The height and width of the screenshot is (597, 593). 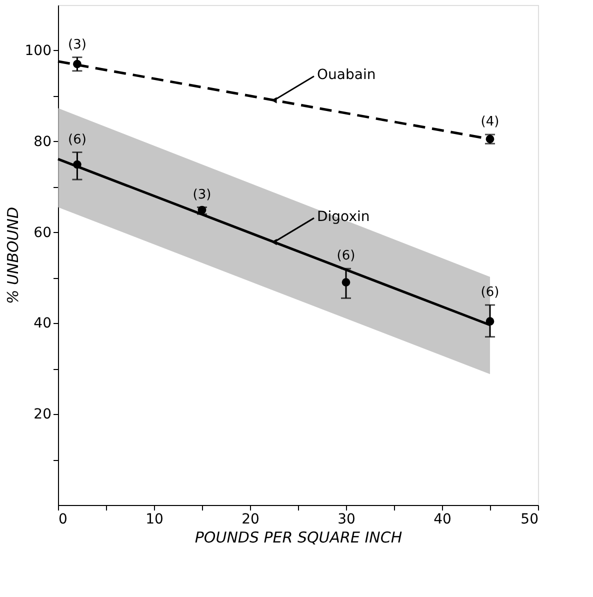 What do you see at coordinates (298, 537) in the screenshot?
I see `x-axis-title: POUNDS PER SQUARE INCH` at bounding box center [298, 537].